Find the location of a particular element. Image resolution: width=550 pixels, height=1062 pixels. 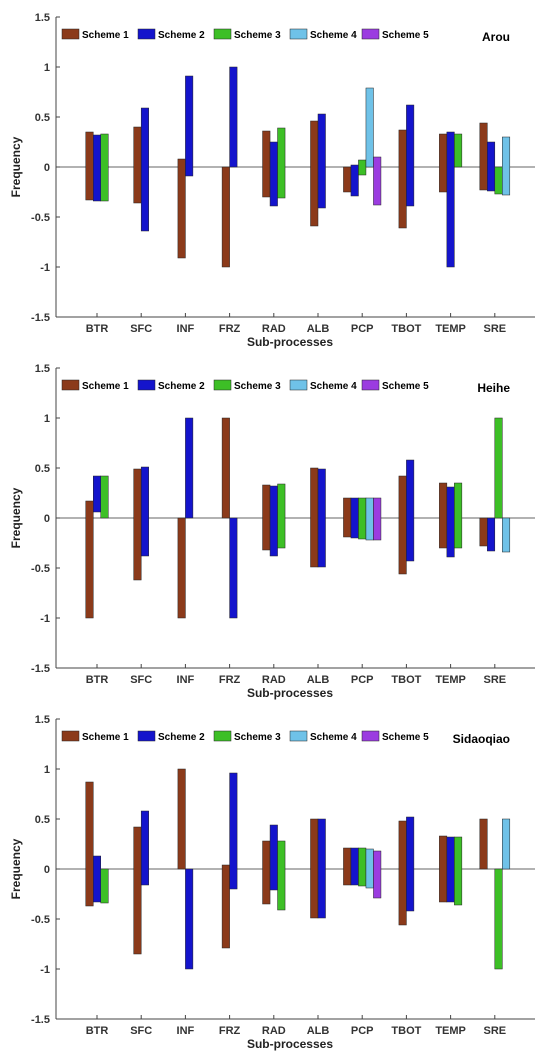

legend-label: Scheme 2 is located at coordinates (181, 386).